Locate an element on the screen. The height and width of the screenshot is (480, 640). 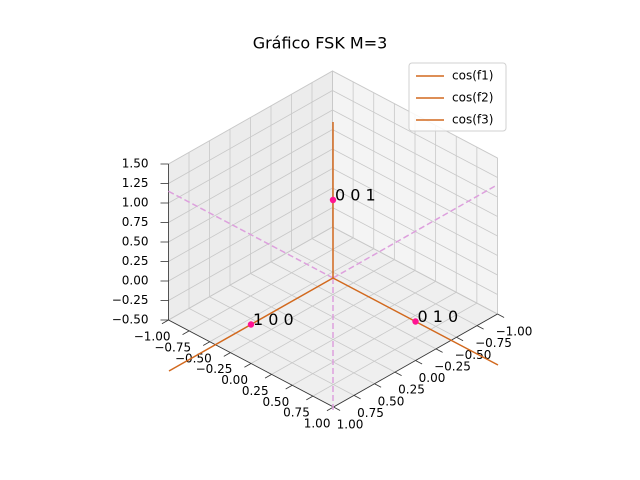
x-tick-label: 0.75 is located at coordinates (370, 413).